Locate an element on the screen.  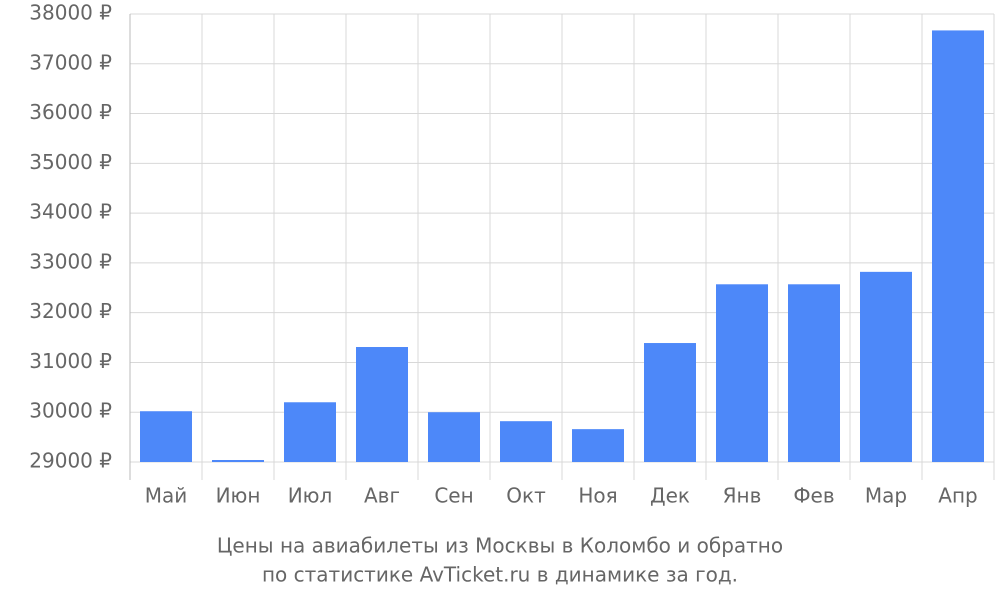
x-tick-label: Окт is located at coordinates (526, 496).